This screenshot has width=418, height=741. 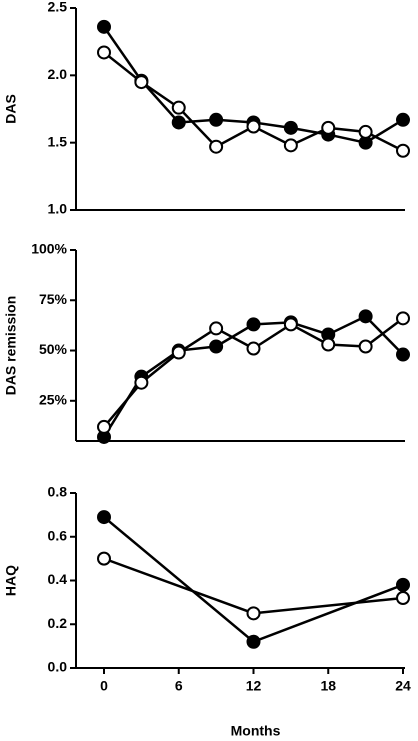 What do you see at coordinates (53, 349) in the screenshot?
I see `y-tick-label: 50%` at bounding box center [53, 349].